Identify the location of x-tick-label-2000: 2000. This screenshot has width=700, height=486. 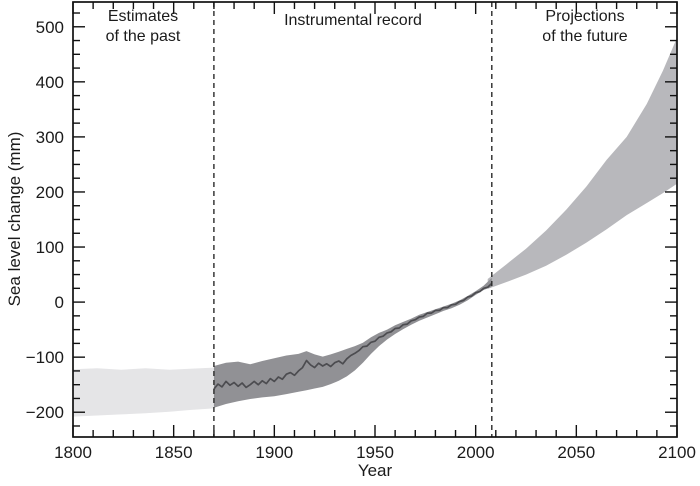
(476, 452).